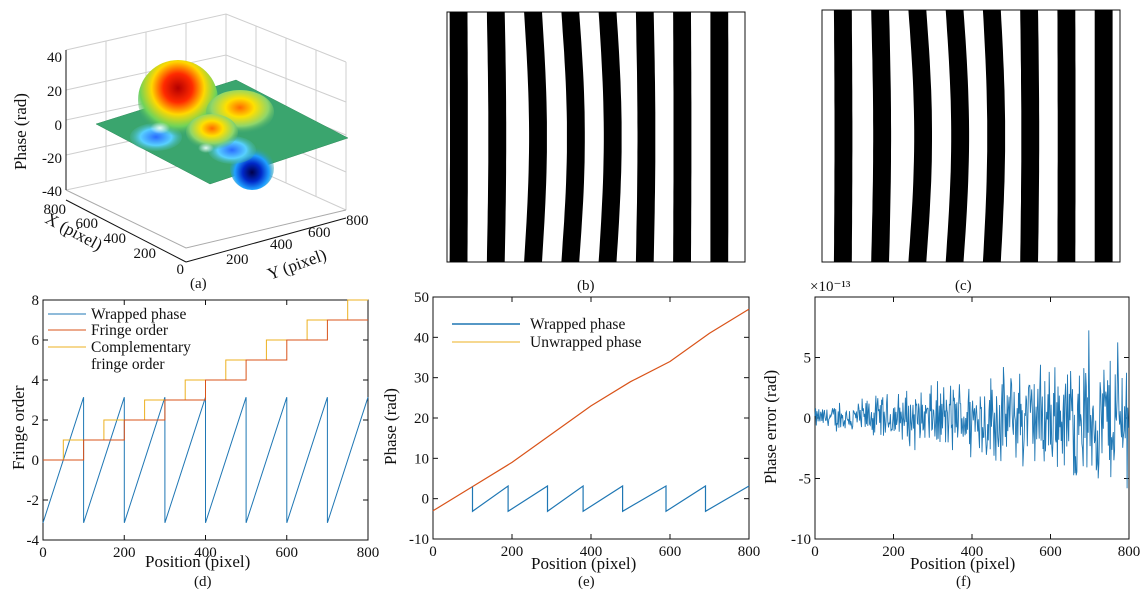 The width and height of the screenshot is (1145, 592). What do you see at coordinates (421, 419) in the screenshot?
I see `y-tick-label: 20` at bounding box center [421, 419].